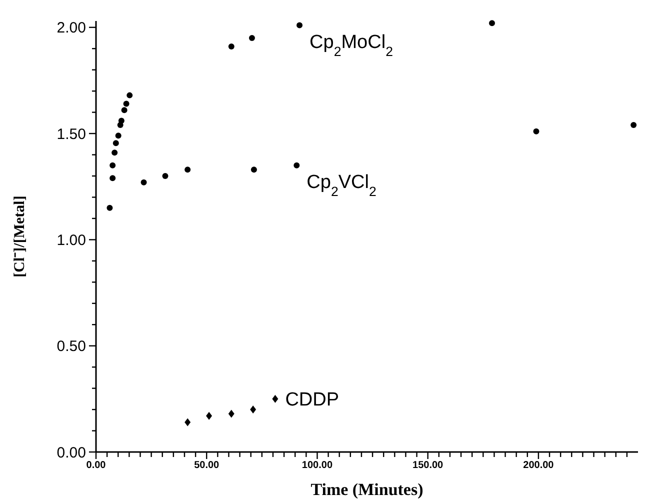 The height and width of the screenshot is (503, 648). What do you see at coordinates (317, 465) in the screenshot?
I see `x-tick-label: 100.00` at bounding box center [317, 465].